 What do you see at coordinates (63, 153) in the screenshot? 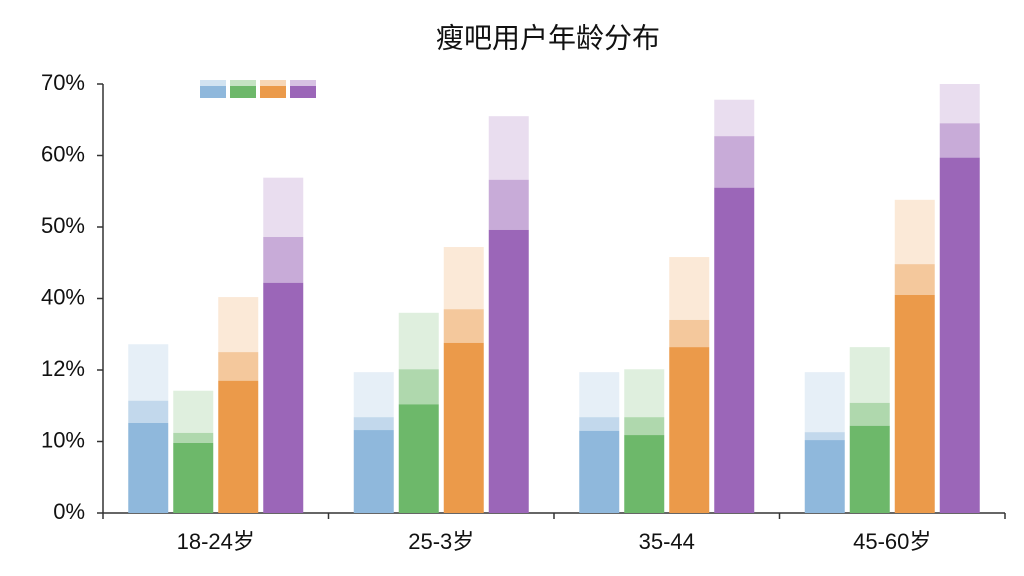
I see `y-tick-label: 60%` at bounding box center [63, 153].